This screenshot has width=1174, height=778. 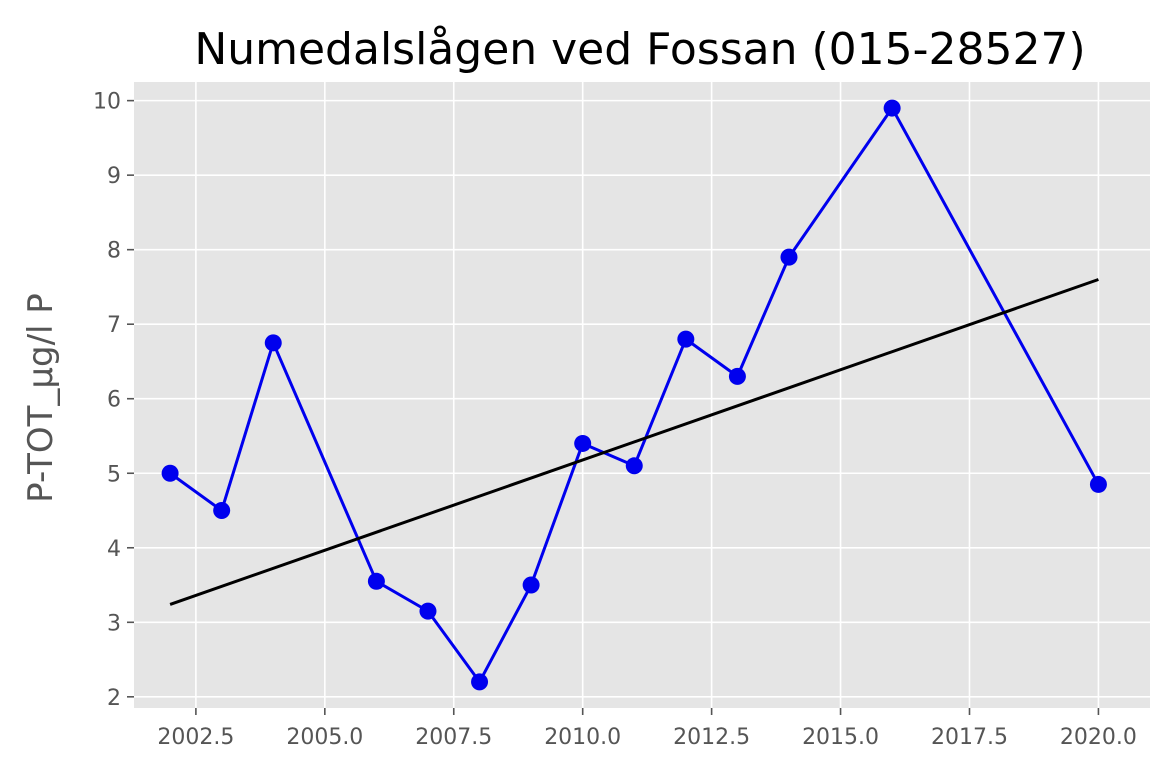 I want to click on chart-title: Numedalslågen ved Fossan (015-28527), so click(x=639, y=49).